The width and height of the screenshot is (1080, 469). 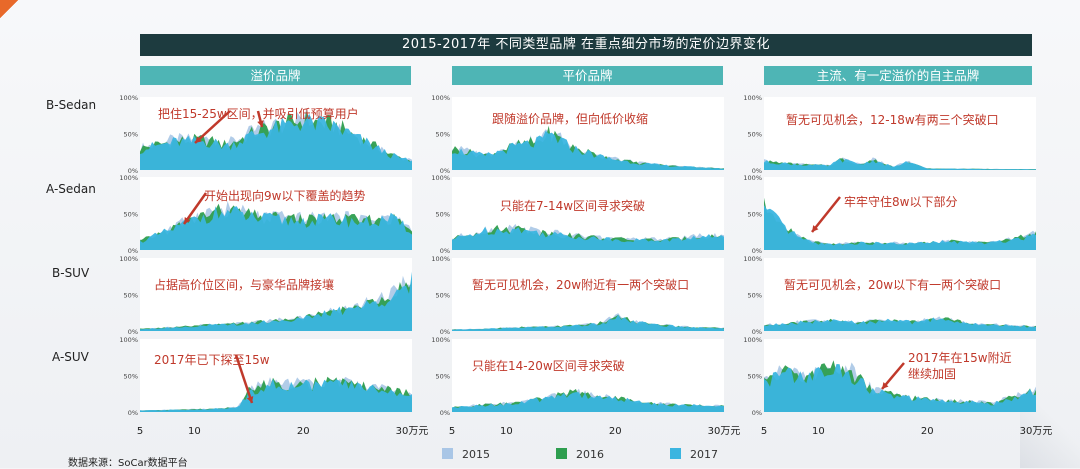 I want to click on area-series-2017-r3c0, so click(x=276, y=395).